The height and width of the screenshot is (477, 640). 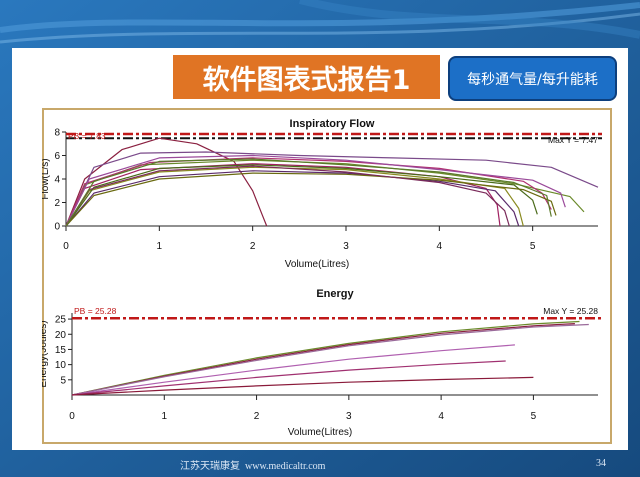 I want to click on x-tick-label-0: 3, so click(x=346, y=246).